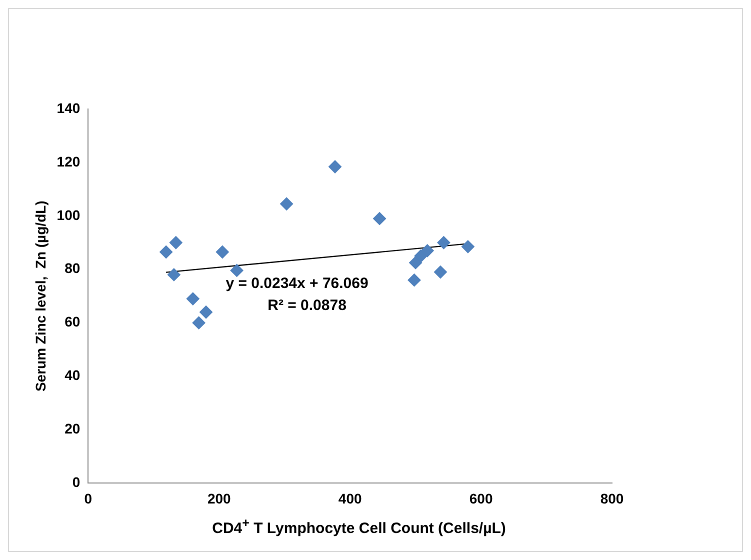 The height and width of the screenshot is (560, 751). I want to click on y-tick-label: 0, so click(76, 482).